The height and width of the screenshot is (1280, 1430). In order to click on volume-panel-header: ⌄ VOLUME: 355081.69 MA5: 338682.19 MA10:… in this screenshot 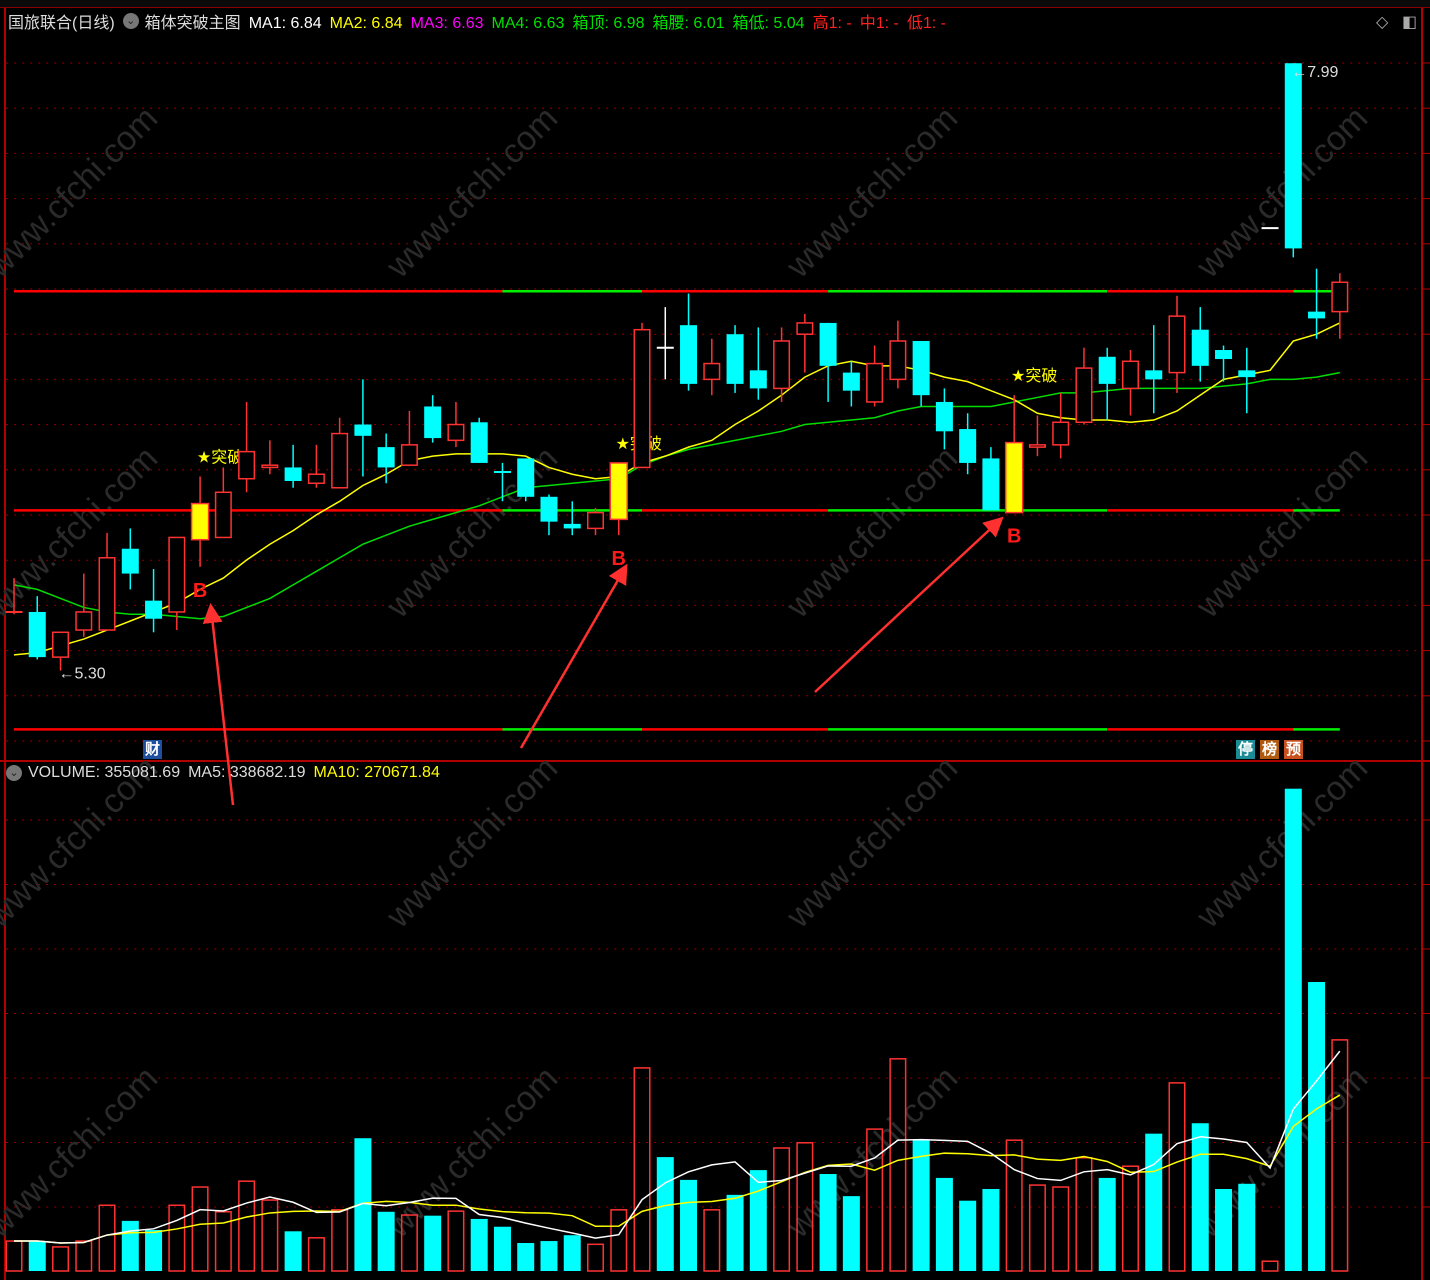, I will do `click(223, 773)`.